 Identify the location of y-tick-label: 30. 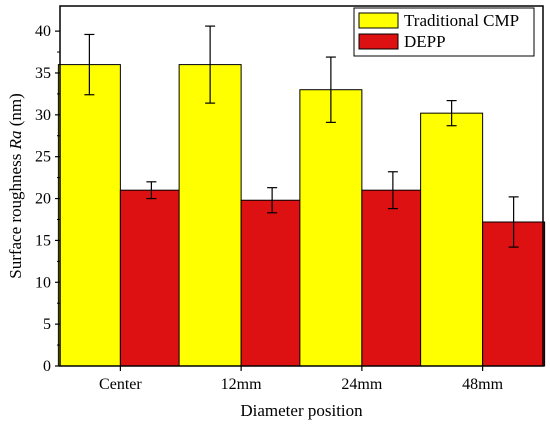
(43, 115).